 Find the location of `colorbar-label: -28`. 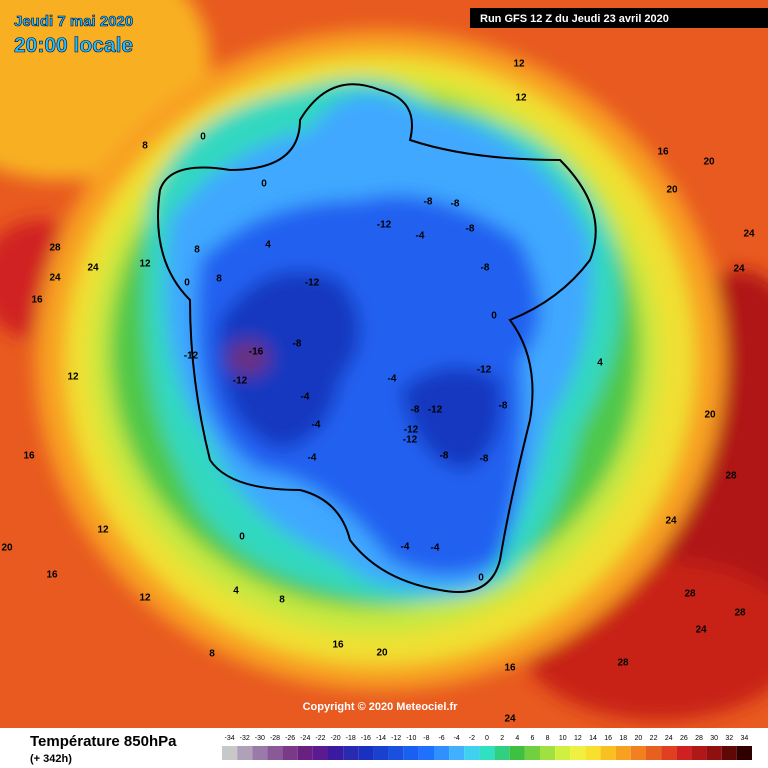

colorbar-label: -28 is located at coordinates (275, 738).